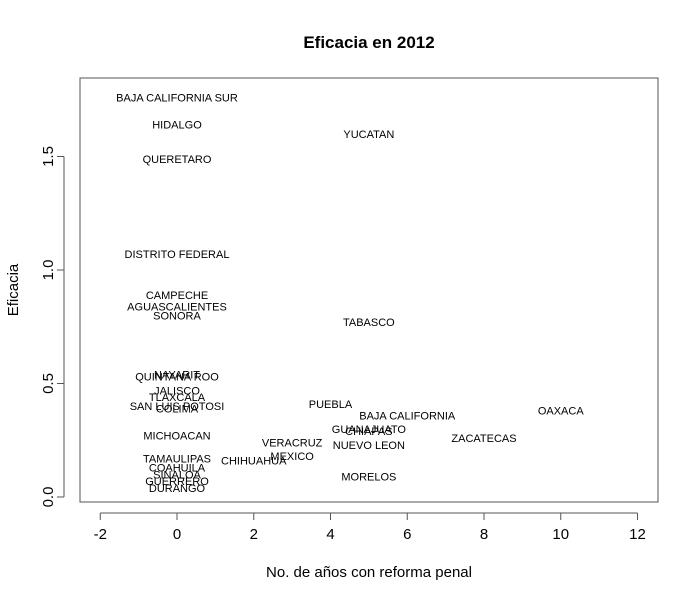 The width and height of the screenshot is (700, 600). What do you see at coordinates (177, 534) in the screenshot?
I see `x-tick-label: 0` at bounding box center [177, 534].